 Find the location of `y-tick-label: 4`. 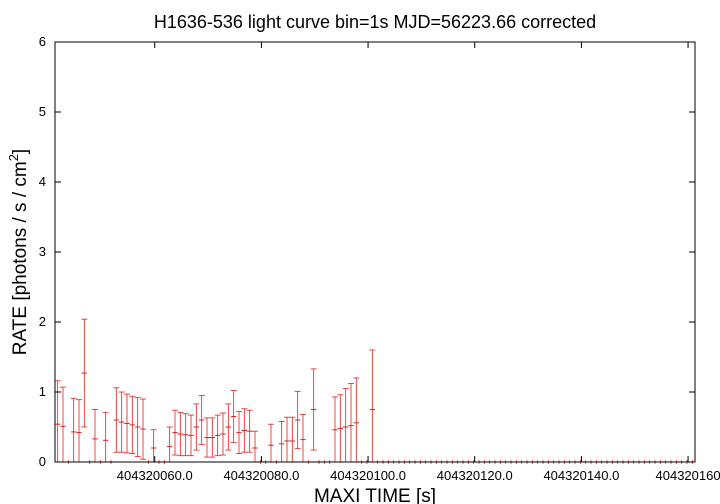

y-tick-label: 4 is located at coordinates (42, 181).